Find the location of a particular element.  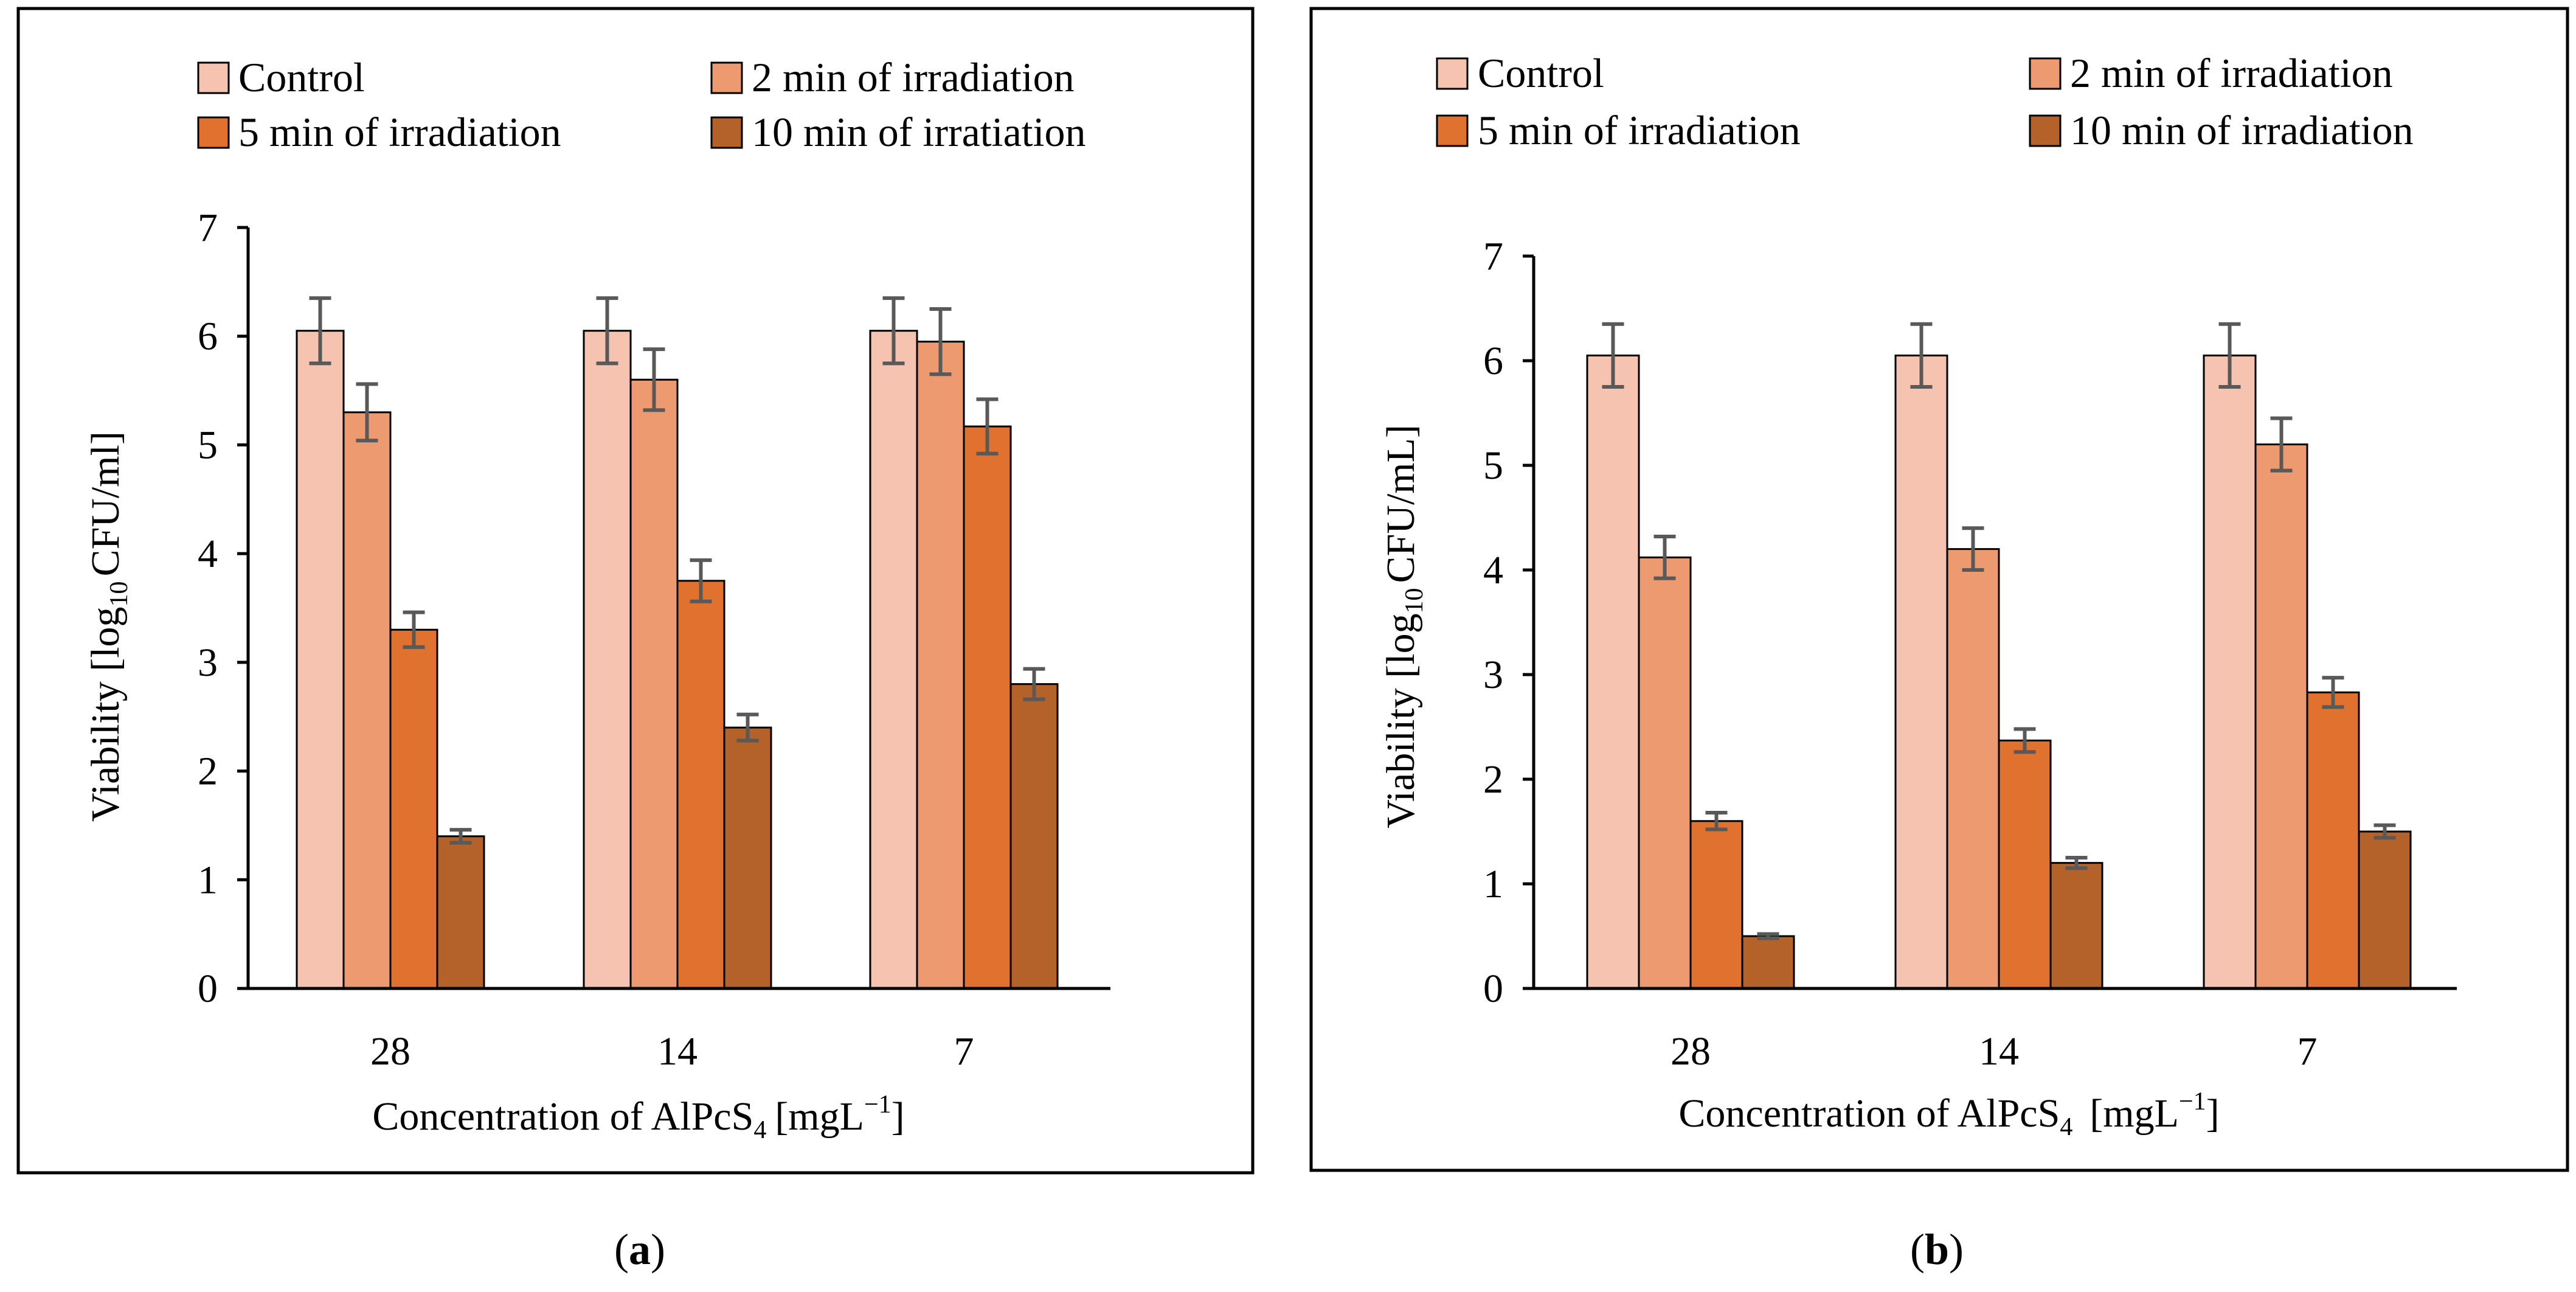

bar-b-14-s0 is located at coordinates (1921, 672).